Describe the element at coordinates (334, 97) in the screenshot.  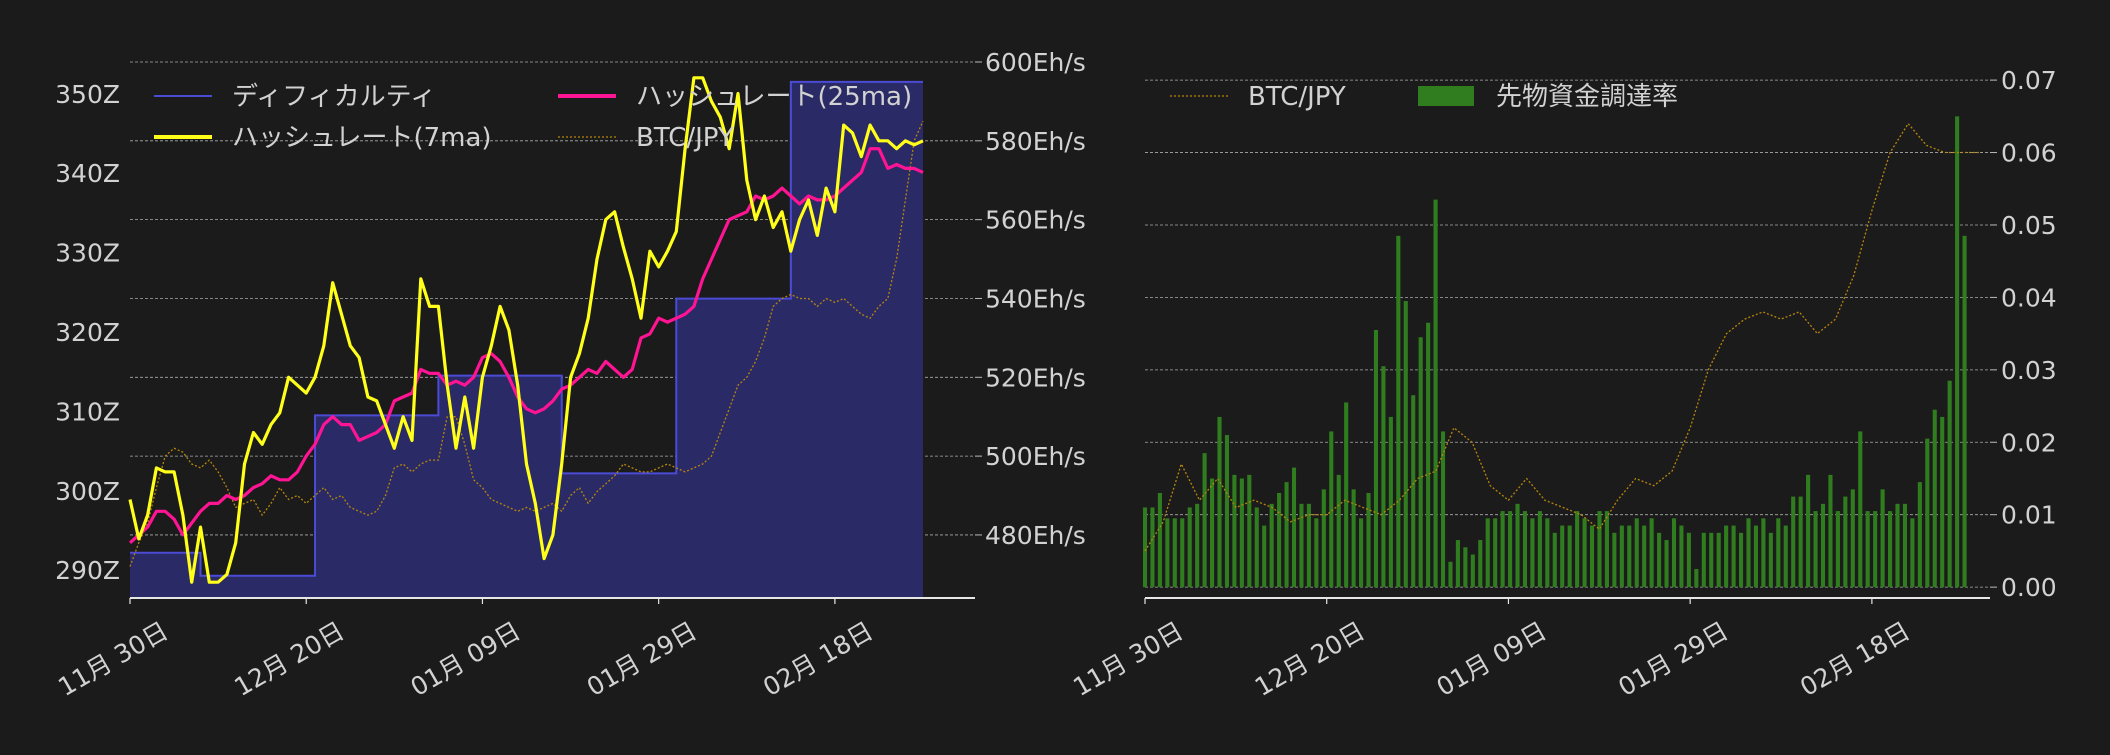
I see `legend-difficulty-label: ディフィカルティ` at that location.